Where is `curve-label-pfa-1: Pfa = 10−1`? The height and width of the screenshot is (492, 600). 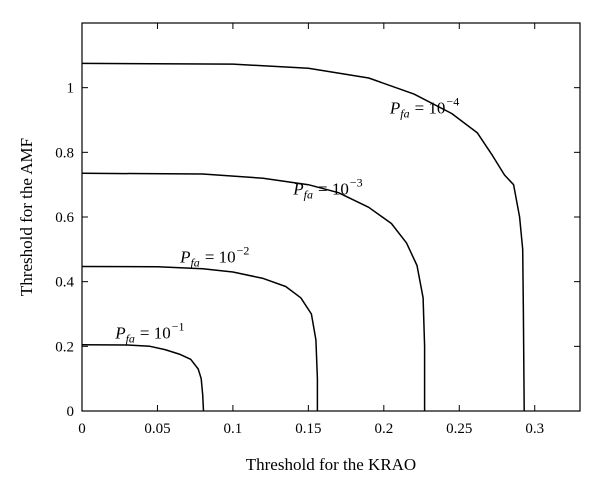 curve-label-pfa-1: Pfa = 10−1 is located at coordinates (149, 332).